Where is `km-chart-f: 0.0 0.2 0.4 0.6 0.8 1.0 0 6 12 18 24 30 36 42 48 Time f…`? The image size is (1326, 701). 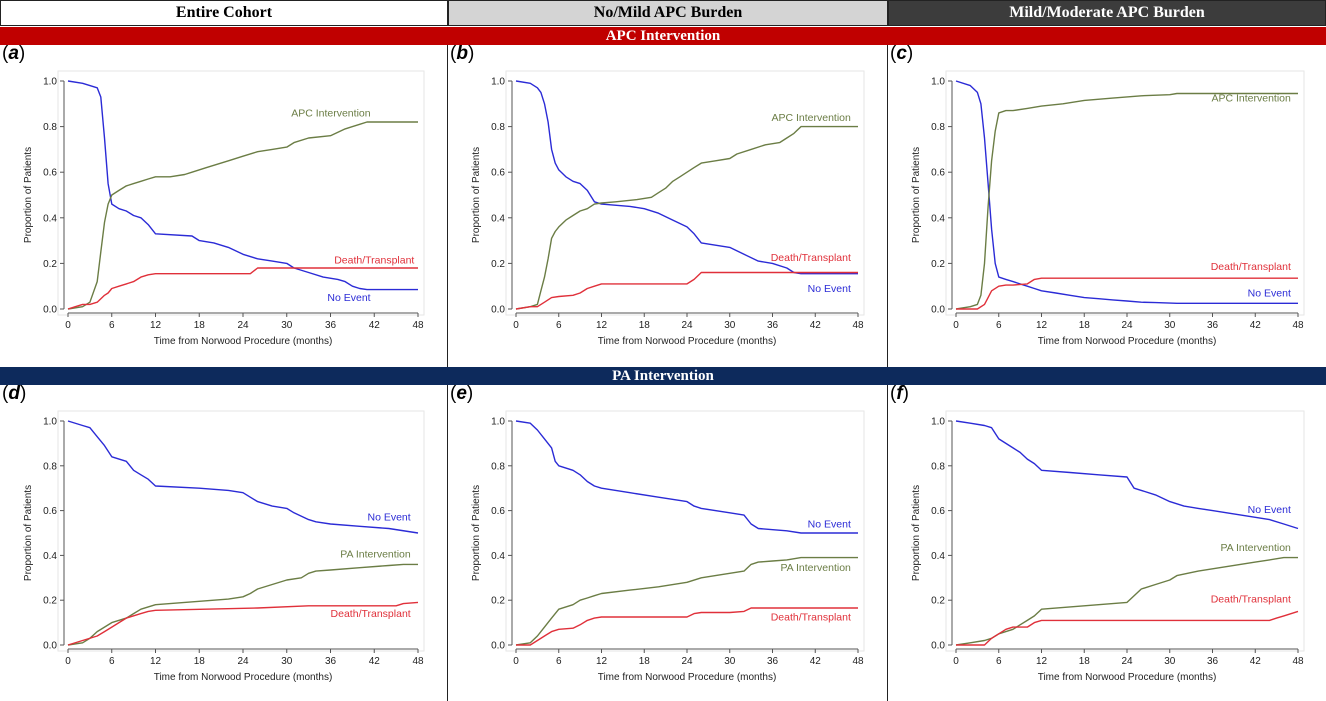 km-chart-f: 0.0 0.2 0.4 0.6 0.8 1.0 0 6 12 18 24 30 36 42 48 Time f… is located at coordinates (1108, 546).